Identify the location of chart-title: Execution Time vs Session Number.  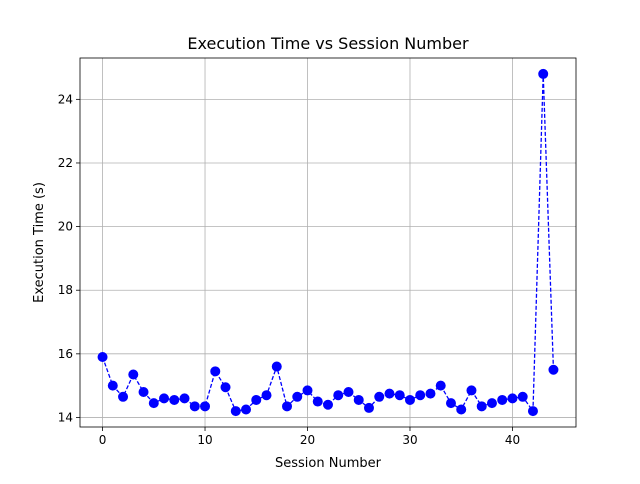
(328, 43).